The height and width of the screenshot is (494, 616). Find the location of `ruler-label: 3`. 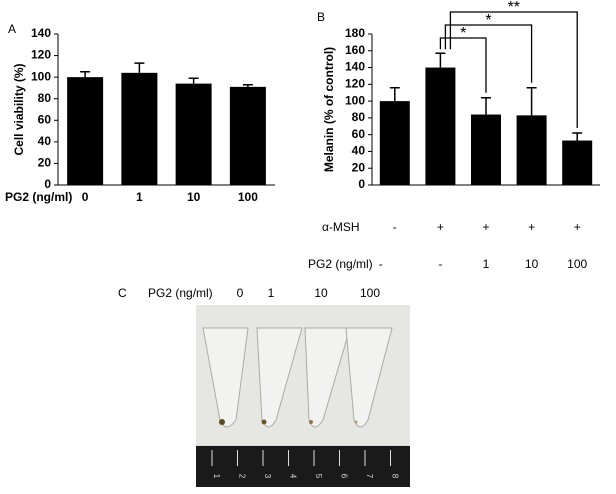

ruler-label: 3 is located at coordinates (267, 476).